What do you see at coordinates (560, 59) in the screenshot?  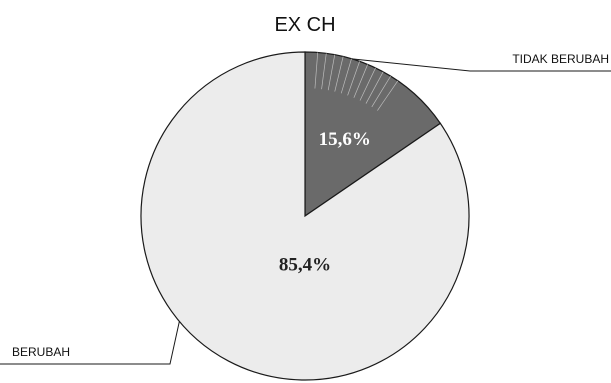 I see `category-label: TIDAK BERUBAH` at bounding box center [560, 59].